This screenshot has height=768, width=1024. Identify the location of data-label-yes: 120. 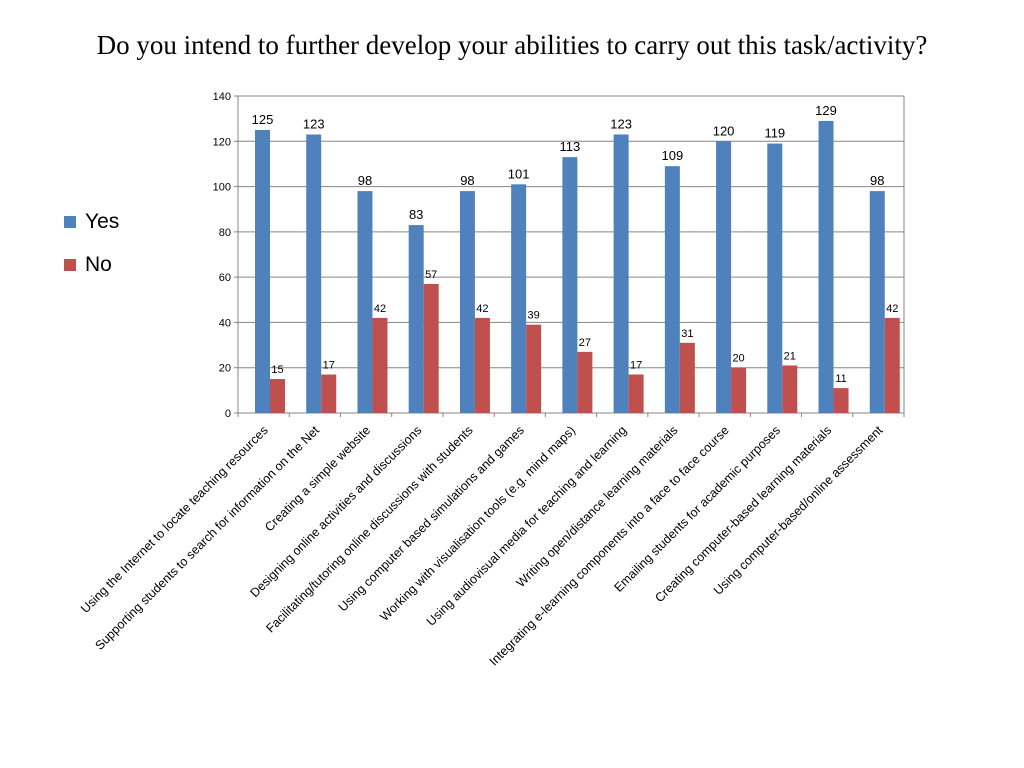
(724, 130).